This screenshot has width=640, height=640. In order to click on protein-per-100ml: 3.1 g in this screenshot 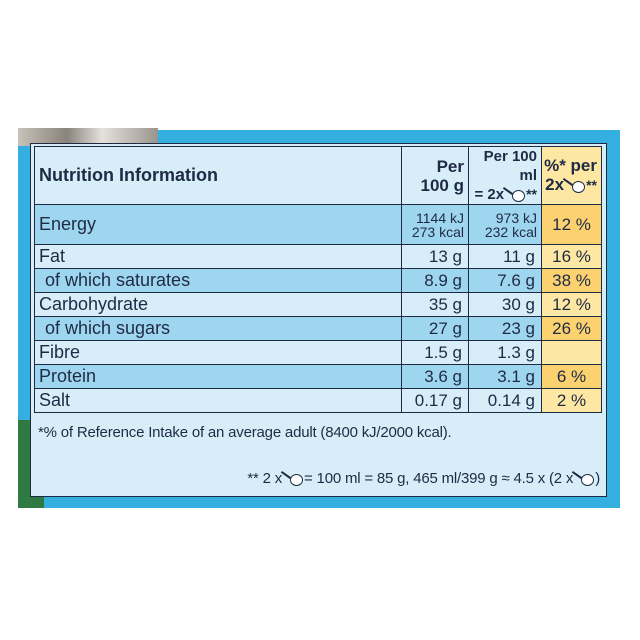, I will do `click(505, 376)`.